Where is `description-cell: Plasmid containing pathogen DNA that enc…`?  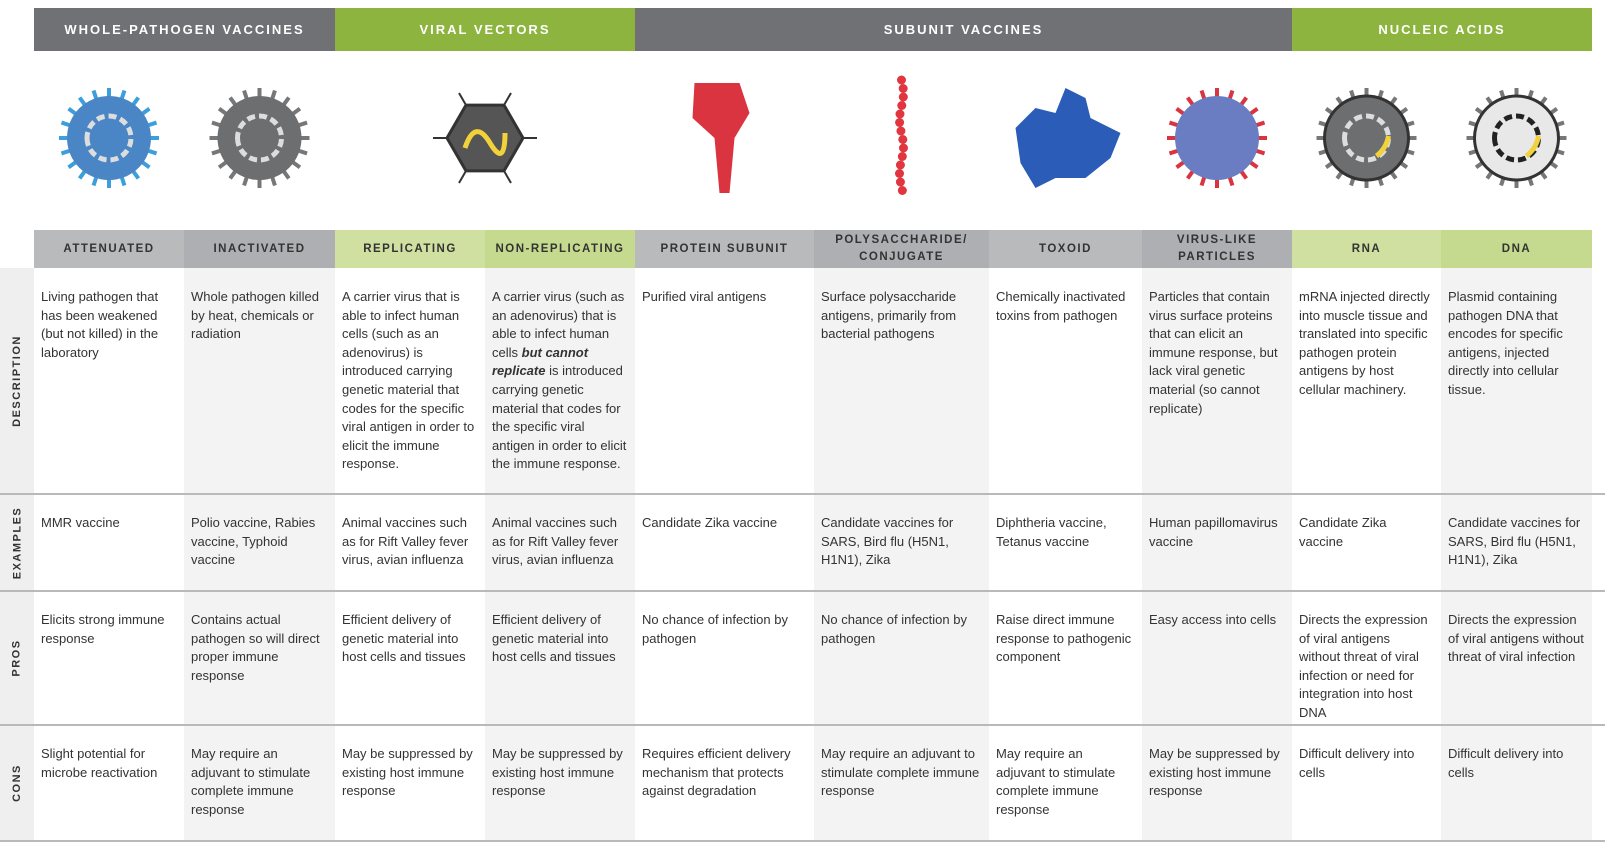
description-cell: Plasmid containing pathogen DNA that enc… is located at coordinates (1516, 381).